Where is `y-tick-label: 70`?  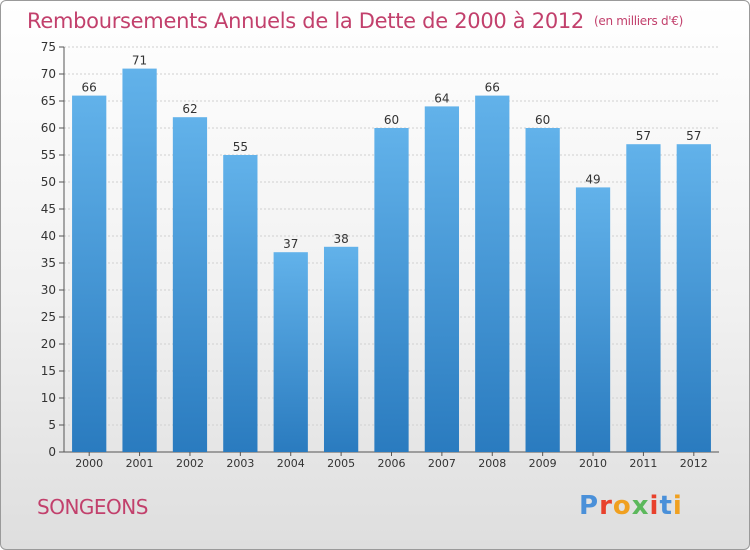 y-tick-label: 70 is located at coordinates (48, 74).